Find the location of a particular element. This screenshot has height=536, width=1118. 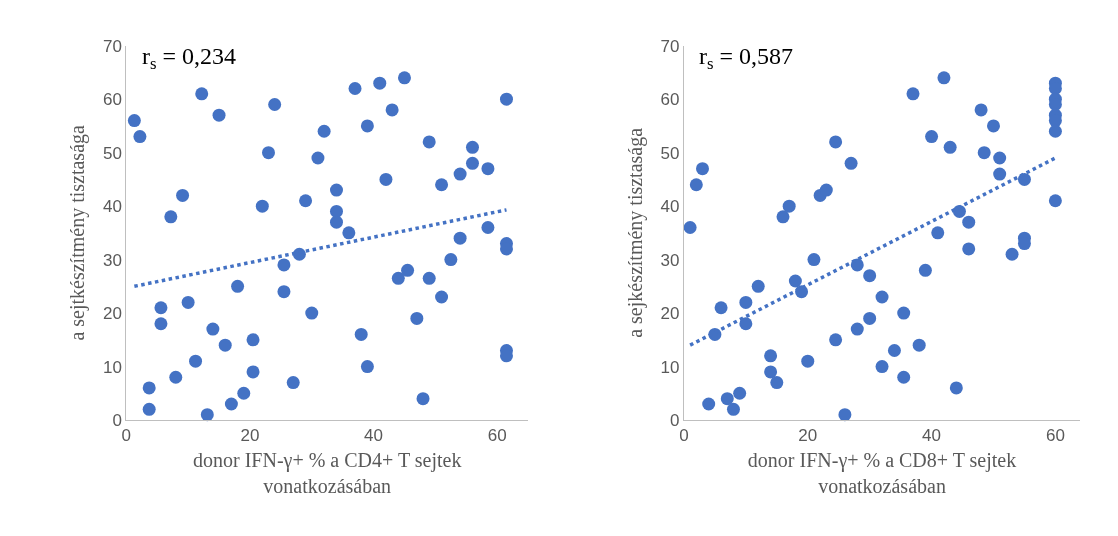

y-axis-title: a sejkészítmény tisztasága is located at coordinates (636, 232).